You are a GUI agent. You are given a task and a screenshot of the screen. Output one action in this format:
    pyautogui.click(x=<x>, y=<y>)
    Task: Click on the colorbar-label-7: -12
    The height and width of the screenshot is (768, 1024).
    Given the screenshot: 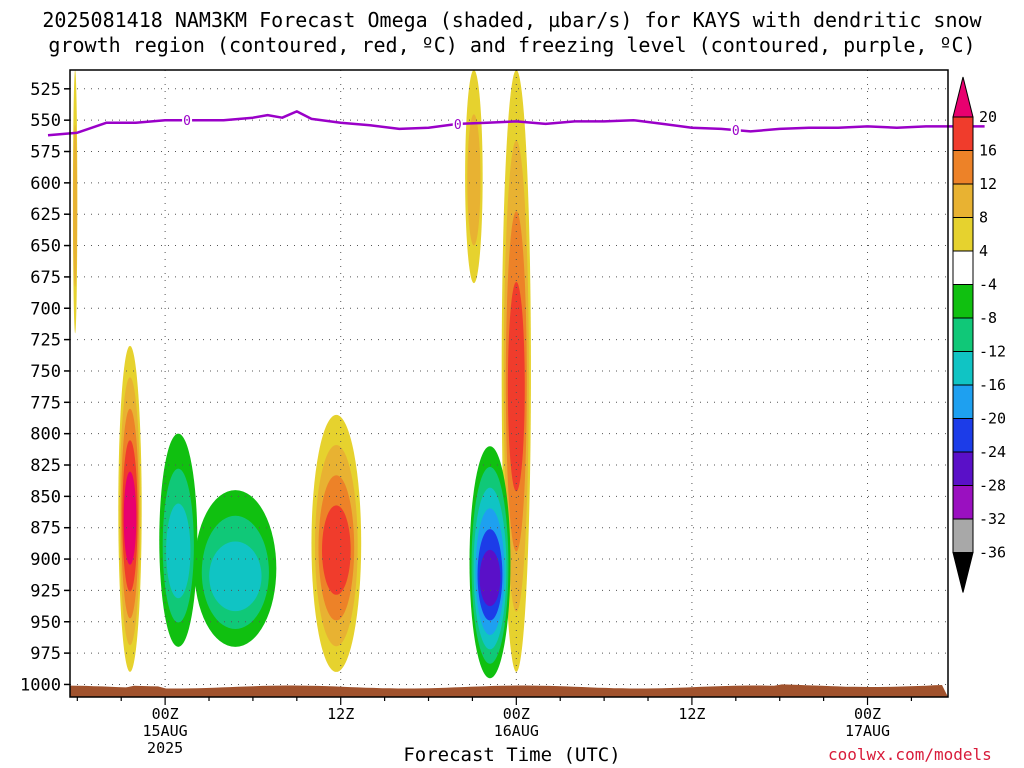 What is the action you would take?
    pyautogui.click(x=992, y=352)
    